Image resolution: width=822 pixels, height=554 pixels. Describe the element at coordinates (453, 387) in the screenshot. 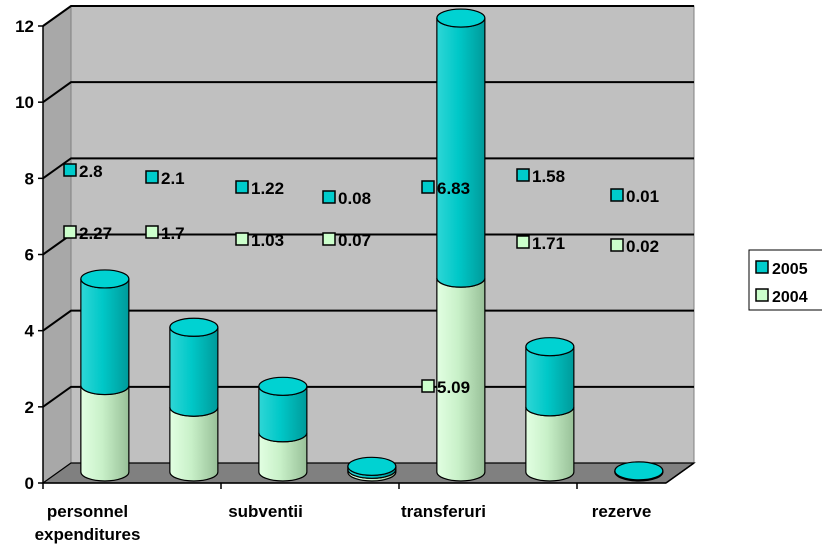

I see `data-label-2004: 5.09` at that location.